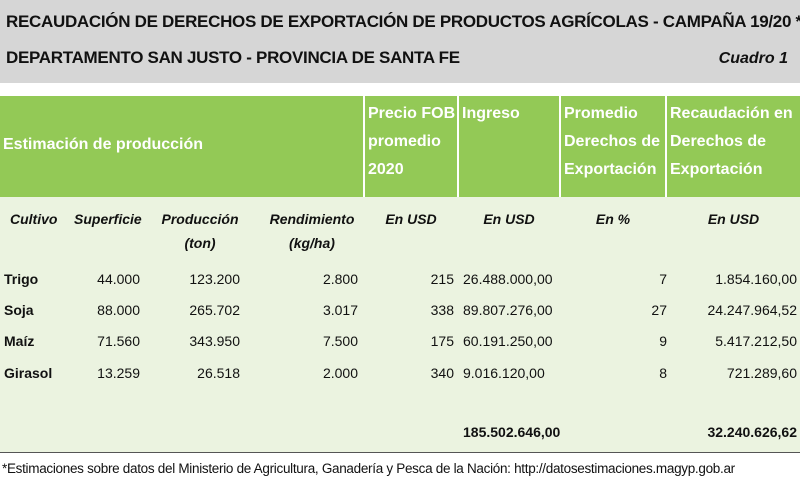 The image size is (800, 492). Describe the element at coordinates (28, 373) in the screenshot. I see `cell-cultivo: Girasol` at that location.